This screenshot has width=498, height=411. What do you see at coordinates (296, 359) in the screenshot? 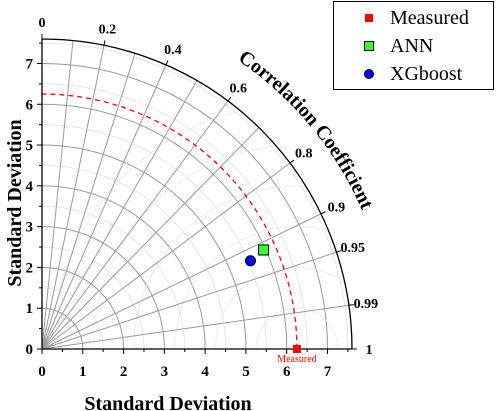
I see `reference-label: Measured` at bounding box center [296, 359].